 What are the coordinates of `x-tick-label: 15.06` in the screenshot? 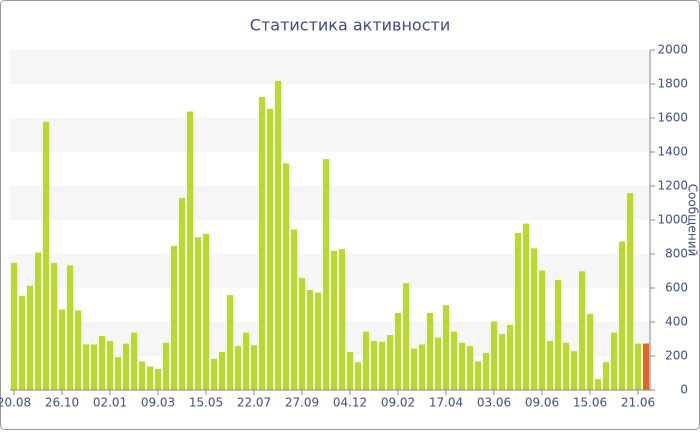 It's located at (590, 403).